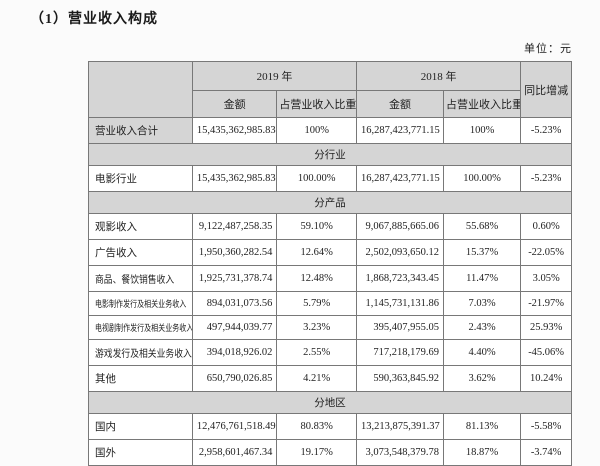 The width and height of the screenshot is (600, 466). Describe the element at coordinates (546, 252) in the screenshot. I see `yoy-change: -22.05%` at that location.